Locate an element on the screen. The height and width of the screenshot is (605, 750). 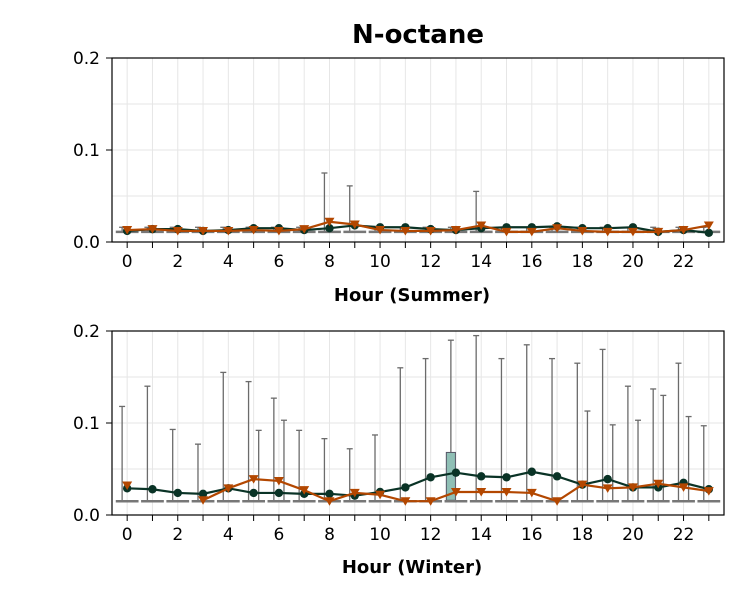
x-axis-label: Hour (Summer) is located at coordinates (412, 295).